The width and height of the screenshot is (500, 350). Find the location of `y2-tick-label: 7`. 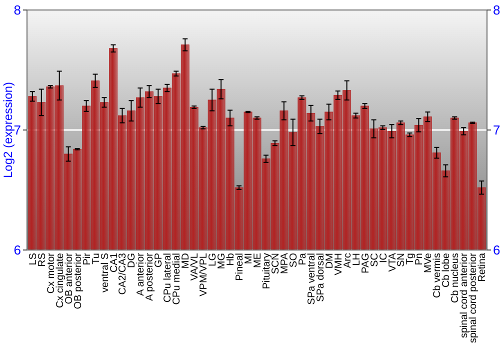

y2-tick-label: 7 is located at coordinates (496, 130).